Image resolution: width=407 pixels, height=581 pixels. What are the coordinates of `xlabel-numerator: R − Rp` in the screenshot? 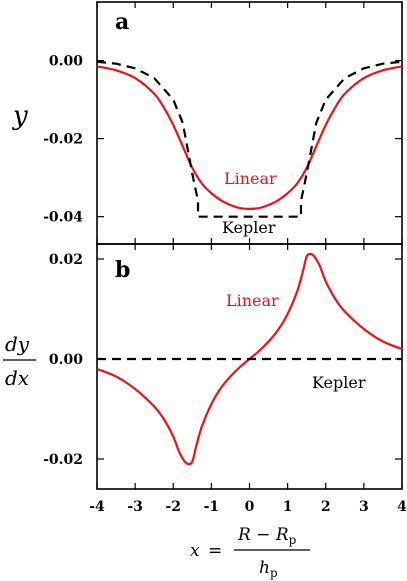 It's located at (267, 536).